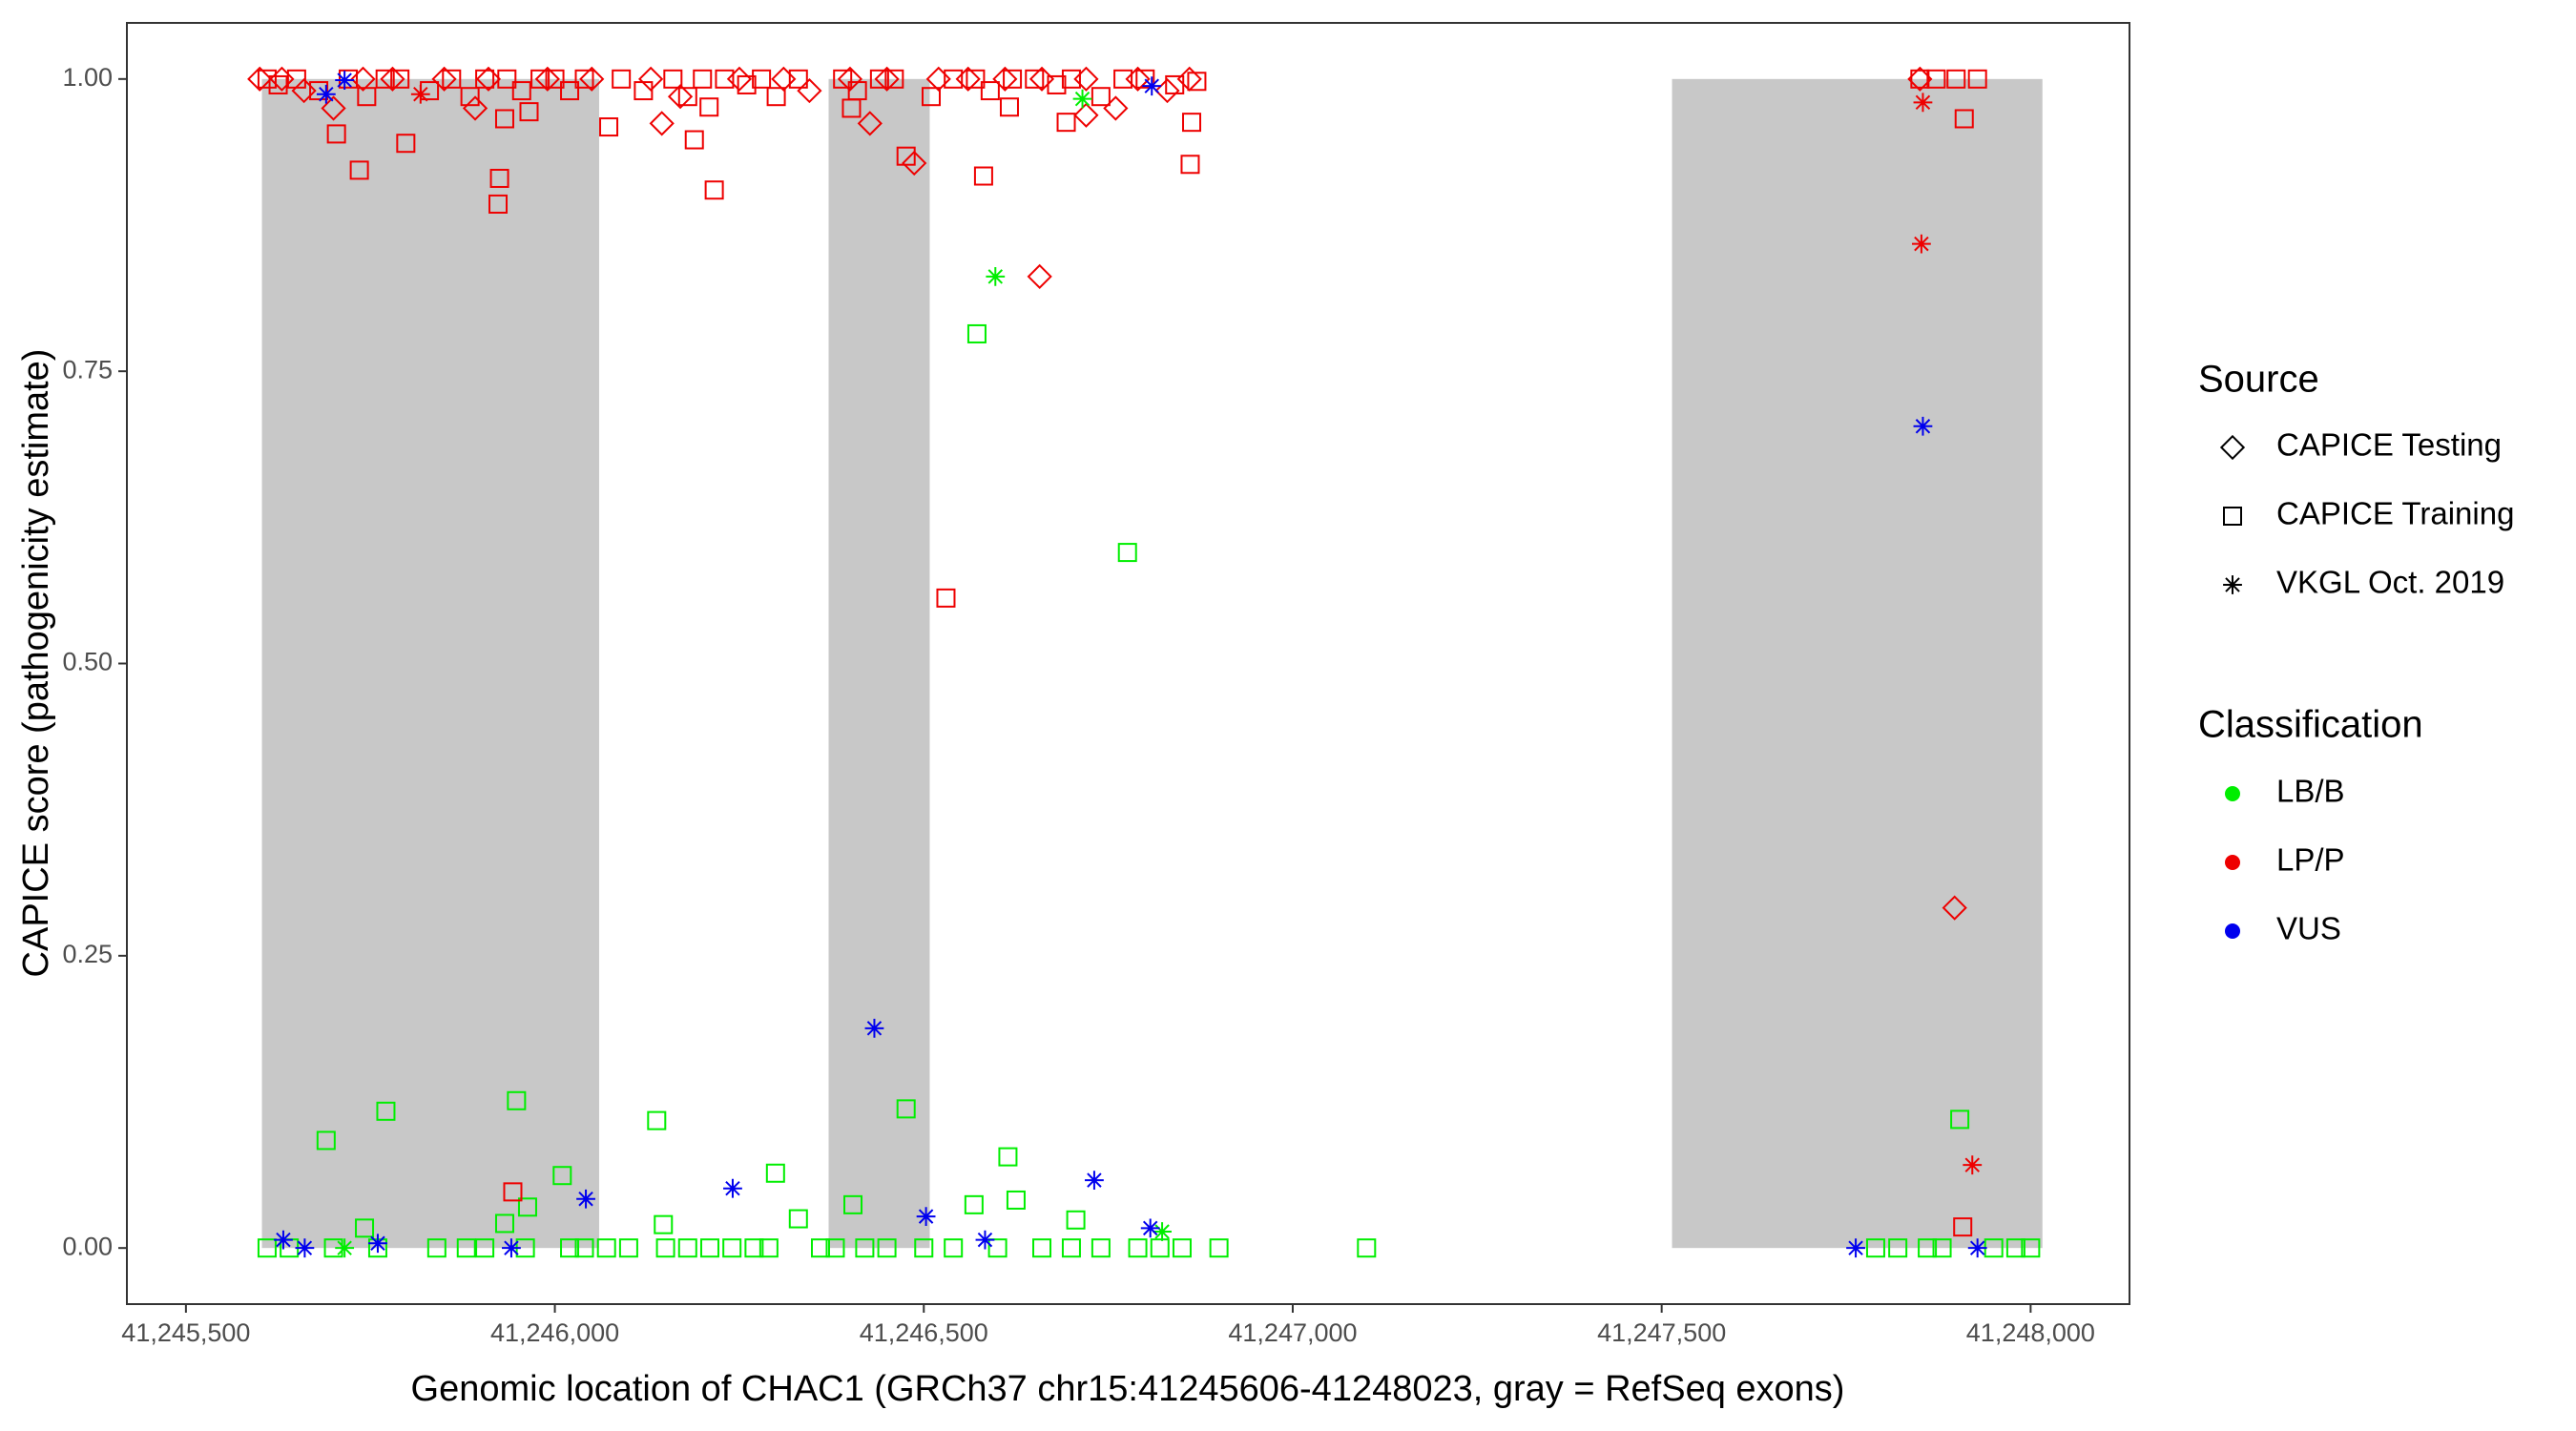  I want to click on y-tick-label: 0.00, so click(87, 1246).